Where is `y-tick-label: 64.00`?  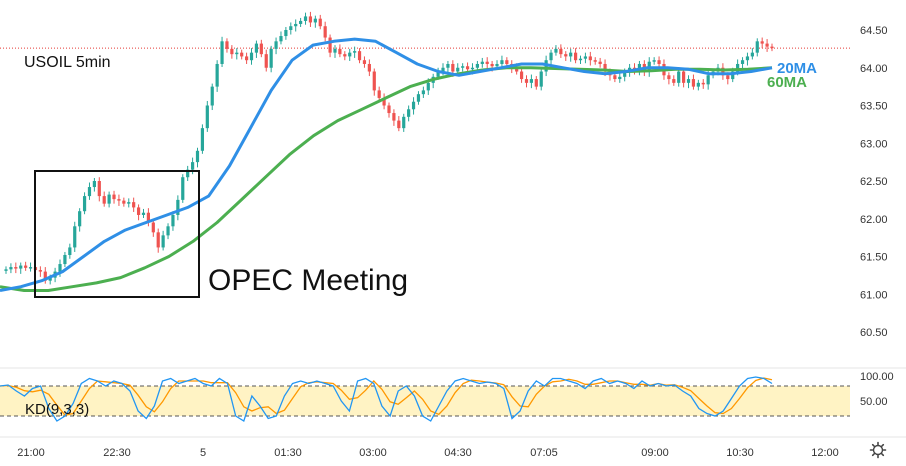 y-tick-label: 64.00 is located at coordinates (874, 69).